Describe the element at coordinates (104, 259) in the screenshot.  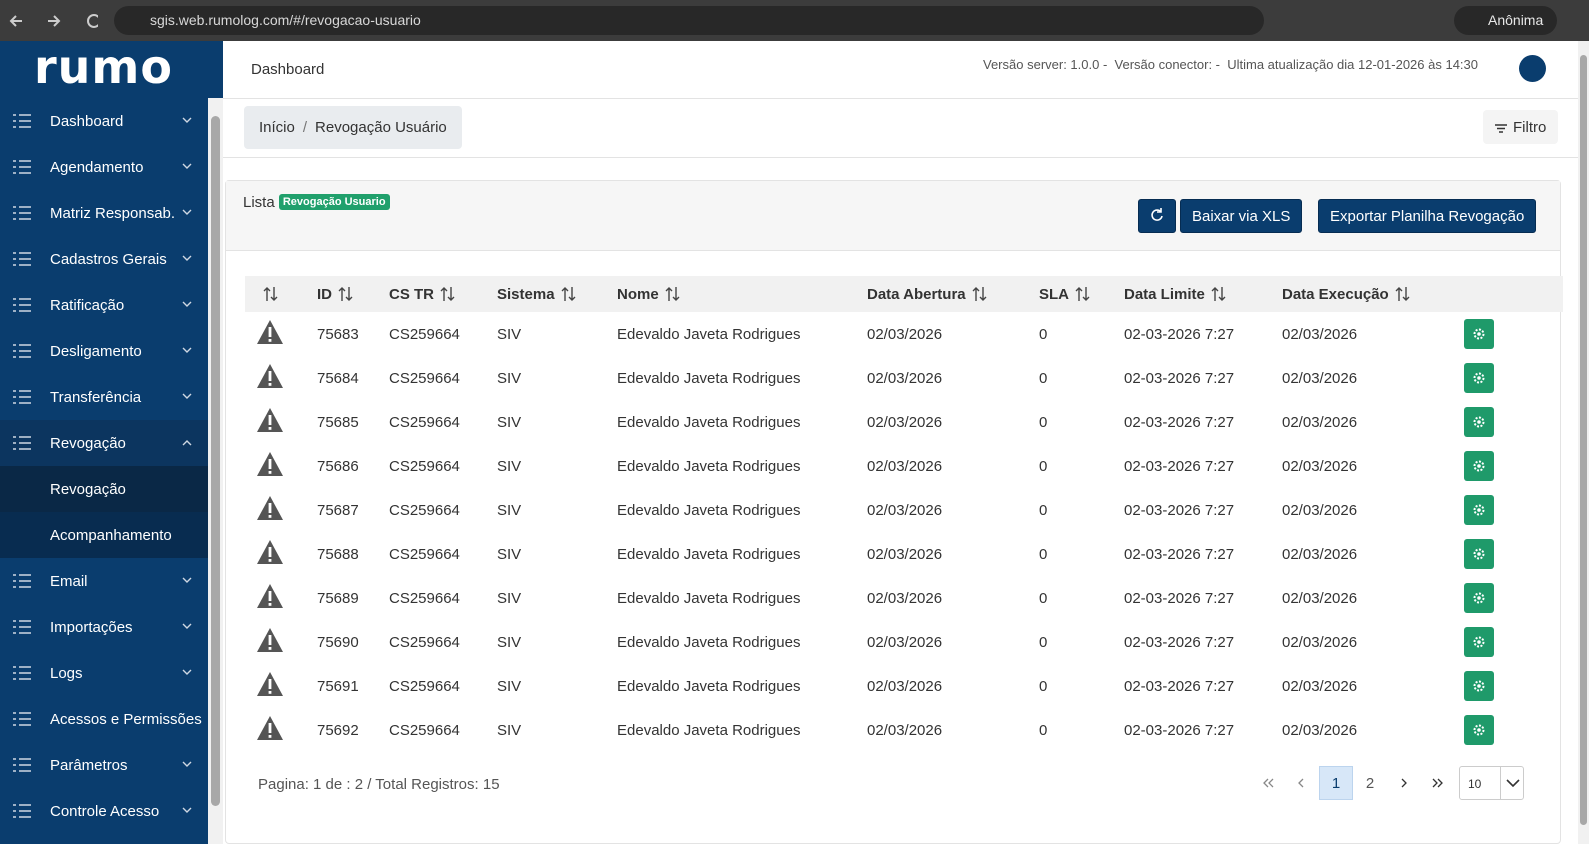
I see `menu-item: Cadastros Gerais` at that location.